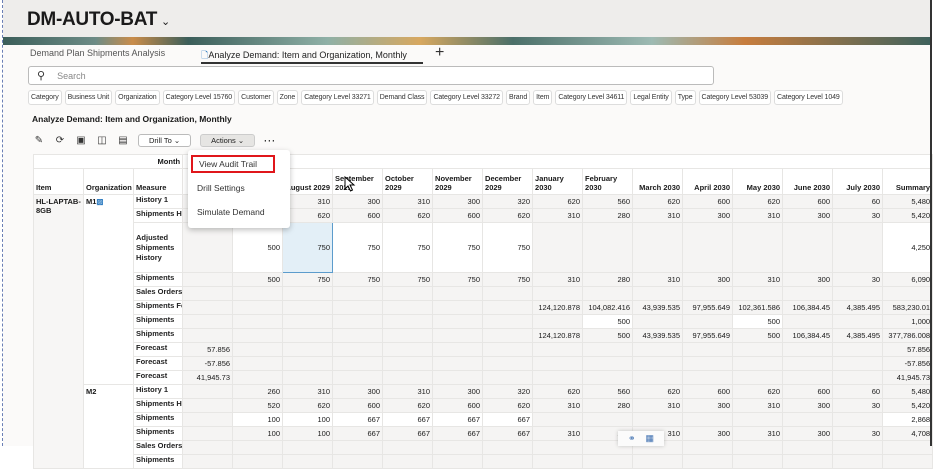 The height and width of the screenshot is (469, 934). I want to click on filter-chip: Customer, so click(256, 97).